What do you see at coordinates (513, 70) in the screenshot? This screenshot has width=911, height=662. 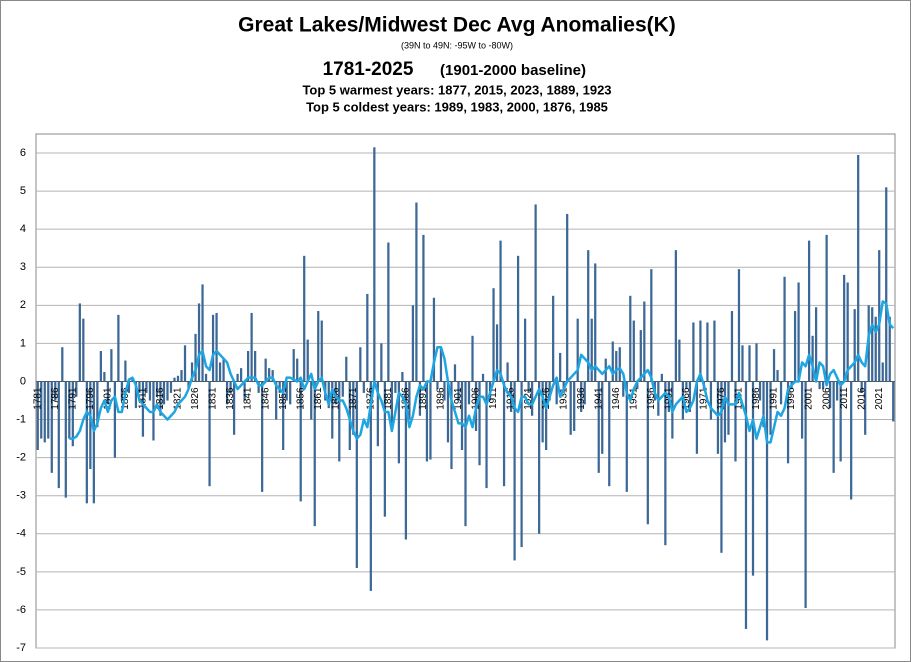 I see `baseline: (1901-2000 baseline)` at bounding box center [513, 70].